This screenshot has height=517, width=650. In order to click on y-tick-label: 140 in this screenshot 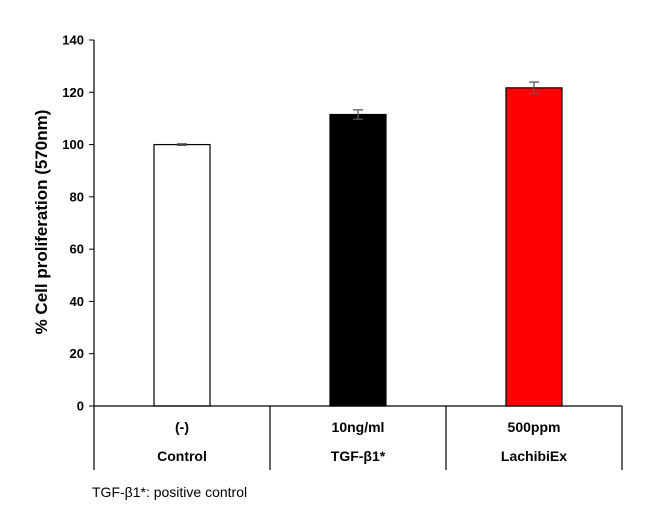, I will do `click(73, 40)`.